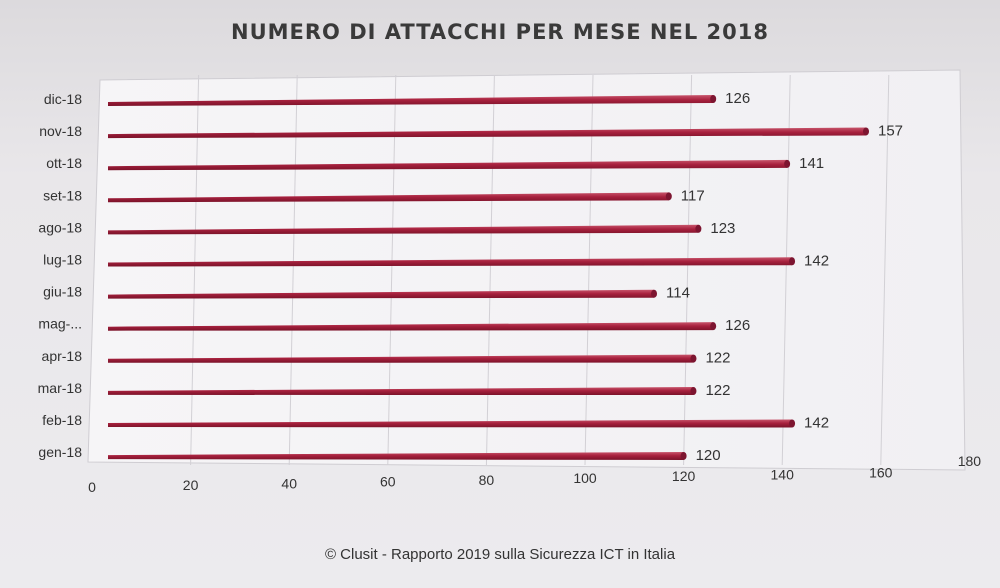 The height and width of the screenshot is (588, 1000). What do you see at coordinates (678, 293) in the screenshot?
I see `data-label: 114` at bounding box center [678, 293].